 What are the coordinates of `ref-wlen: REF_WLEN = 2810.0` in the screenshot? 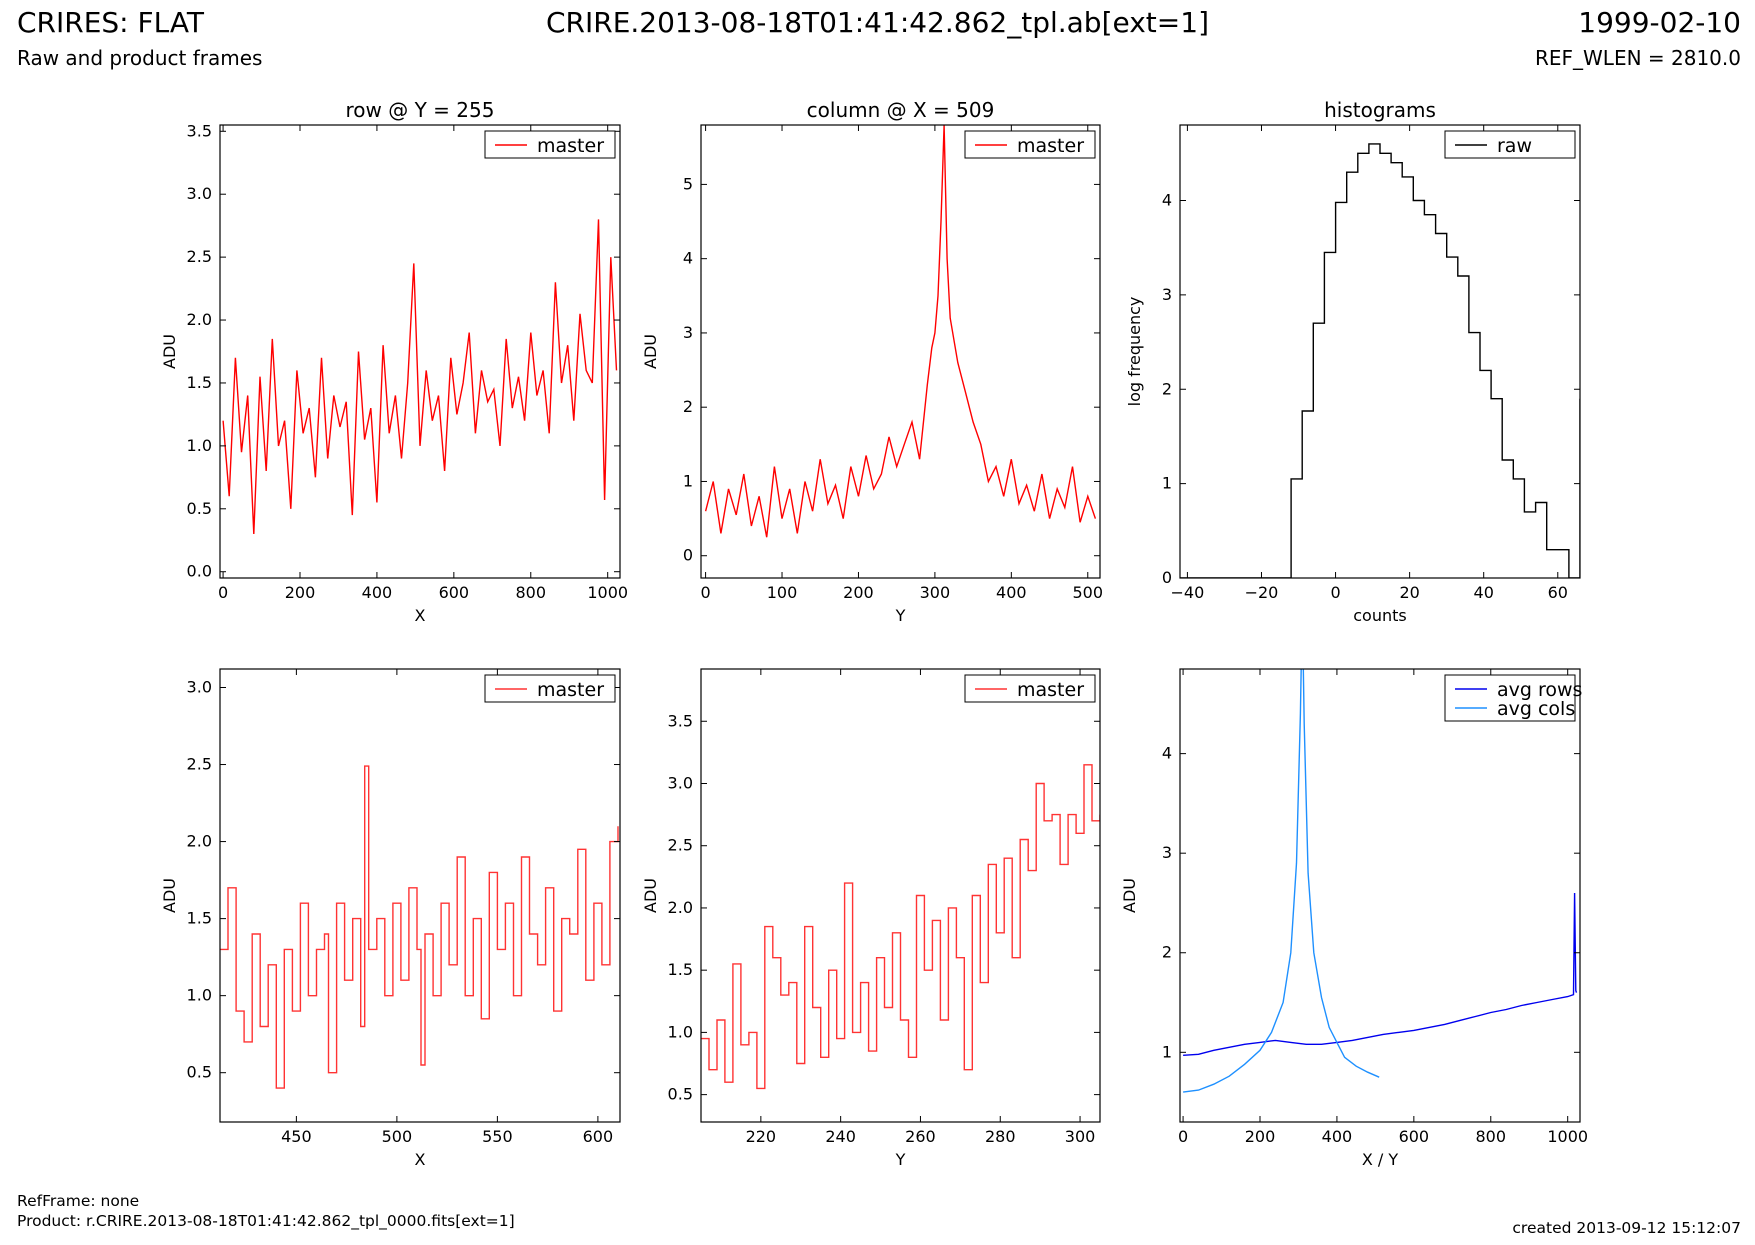 It's located at (1637, 58).